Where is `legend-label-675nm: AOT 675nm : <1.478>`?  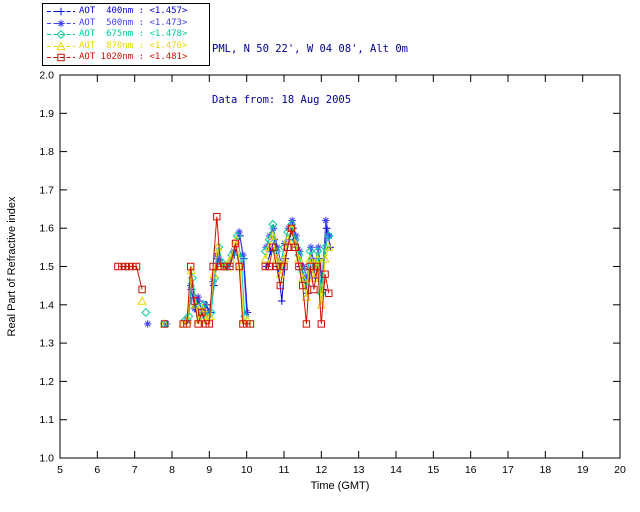
legend-label-675nm: AOT 675nm : <1.478> is located at coordinates (133, 34).